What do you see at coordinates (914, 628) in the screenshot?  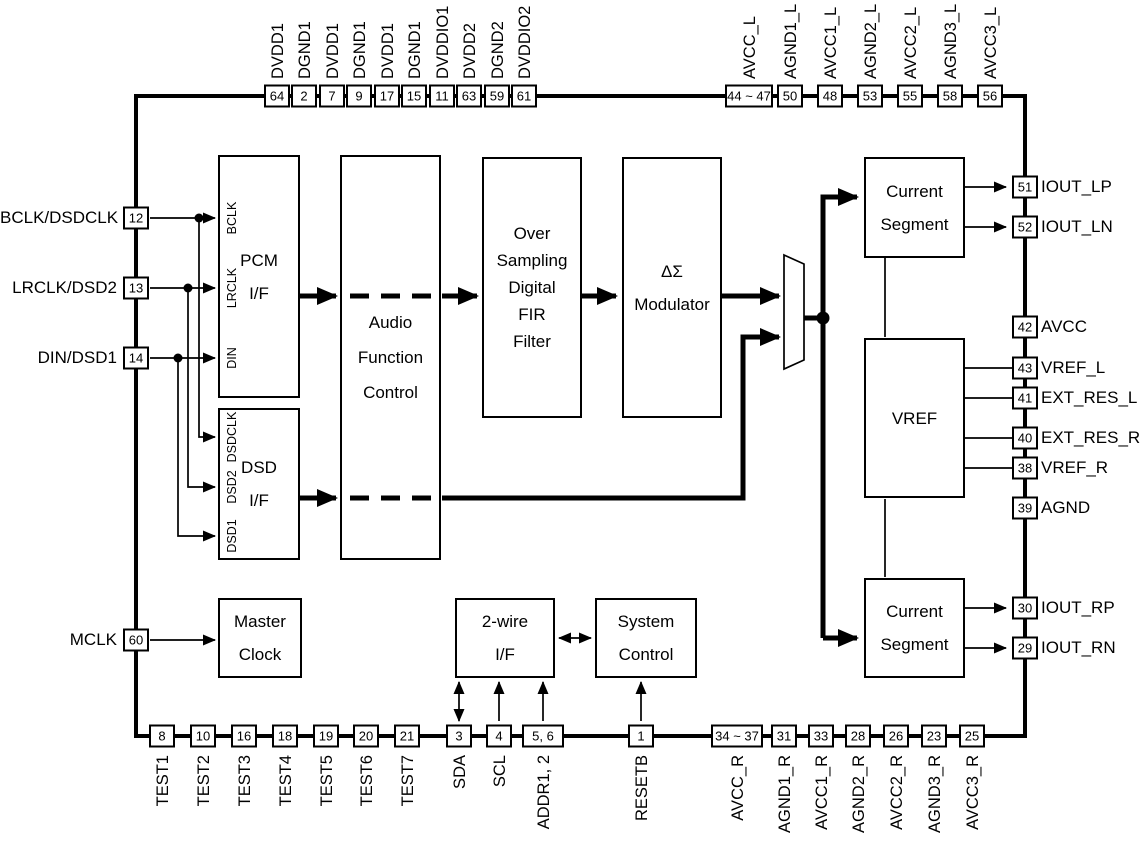 I see `block-current-segment-right: Current Segment` at bounding box center [914, 628].